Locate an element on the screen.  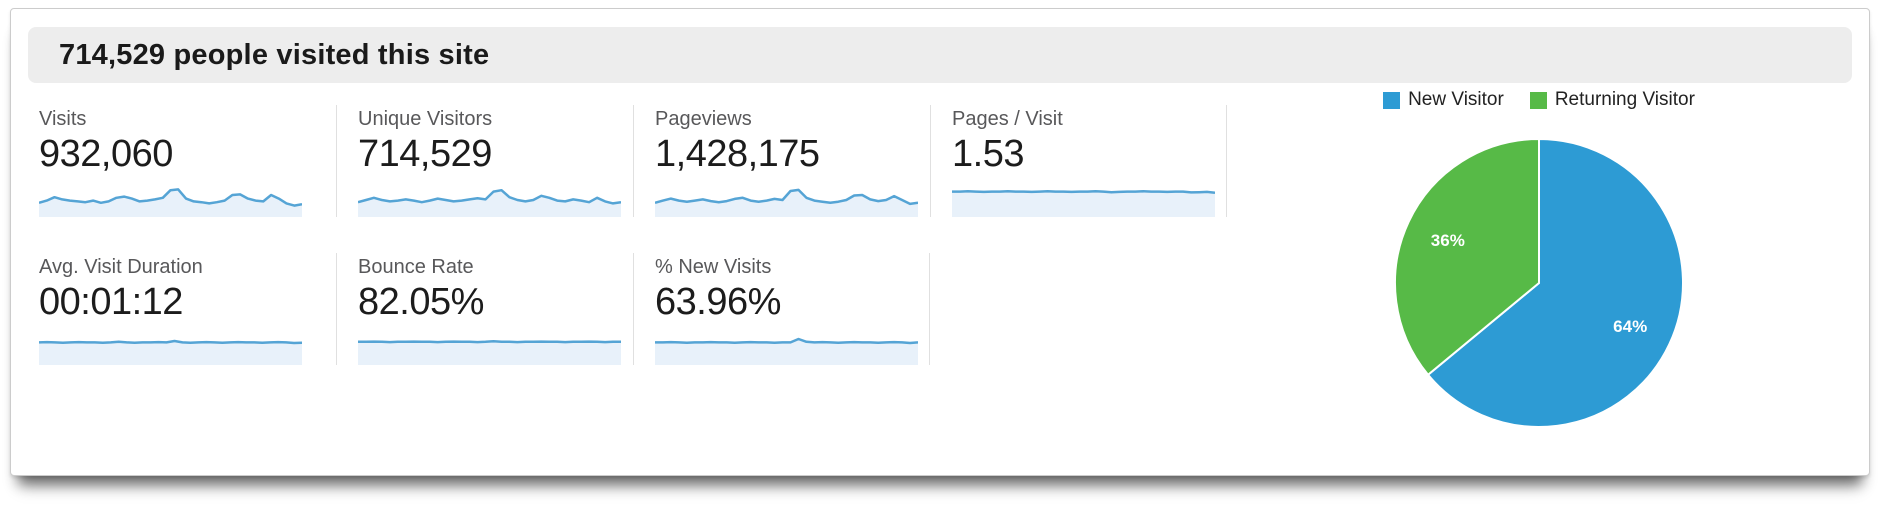
metric-bounce-rate: Bounce Rate 82.05% is located at coordinates (484, 309).